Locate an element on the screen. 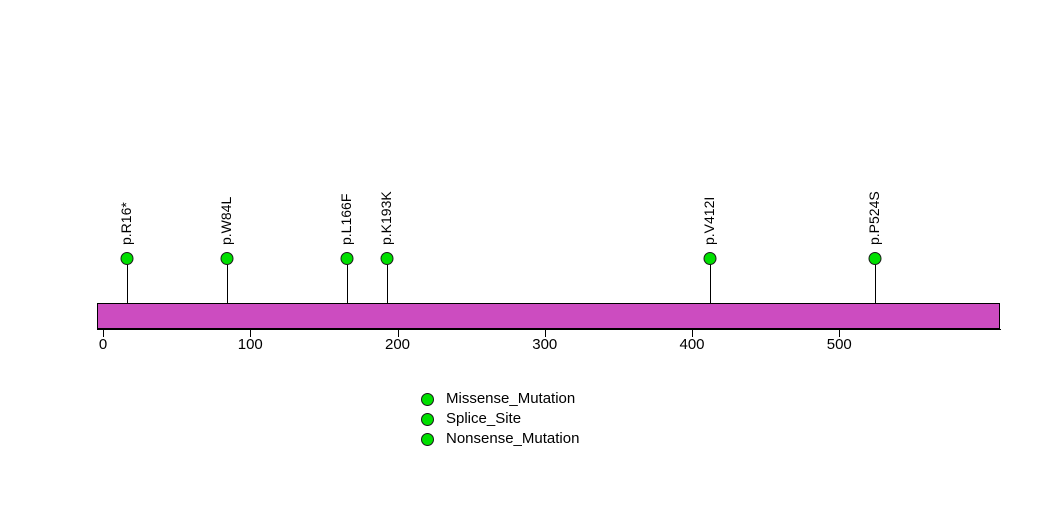 Image resolution: width=1047 pixels, height=524 pixels. x-axis-tick-label: 400 is located at coordinates (692, 344).